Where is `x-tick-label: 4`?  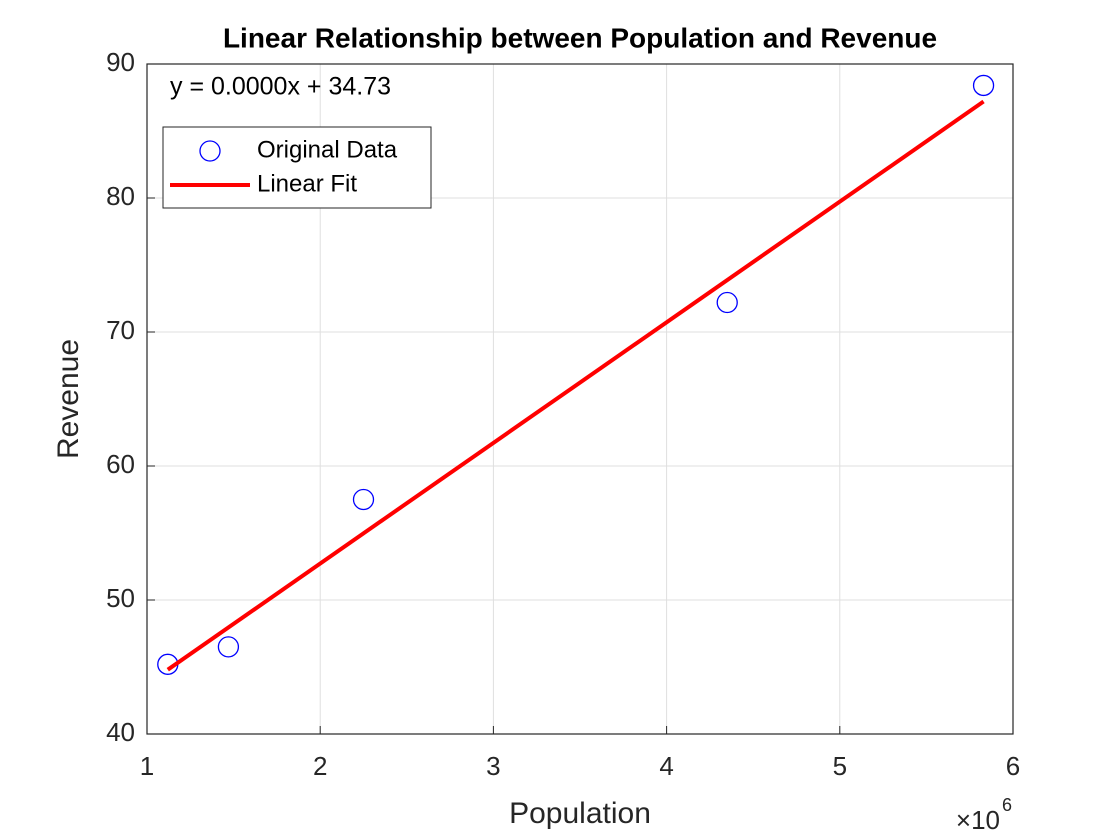
x-tick-label: 4 is located at coordinates (666, 766).